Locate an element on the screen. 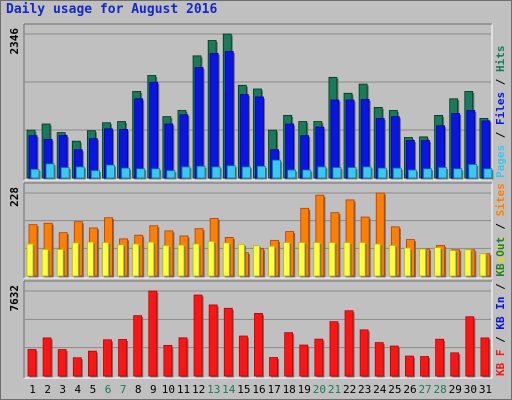 This screenshot has height=400, width=512. day-label-11: 11 is located at coordinates (183, 389).